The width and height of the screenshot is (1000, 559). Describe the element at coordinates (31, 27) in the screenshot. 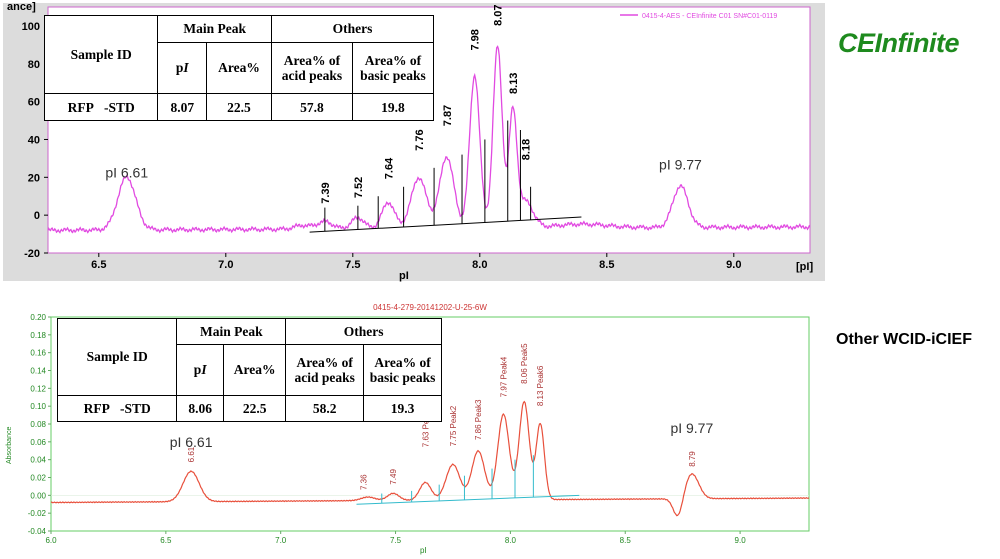

I see `y-tick-label: 100` at that location.